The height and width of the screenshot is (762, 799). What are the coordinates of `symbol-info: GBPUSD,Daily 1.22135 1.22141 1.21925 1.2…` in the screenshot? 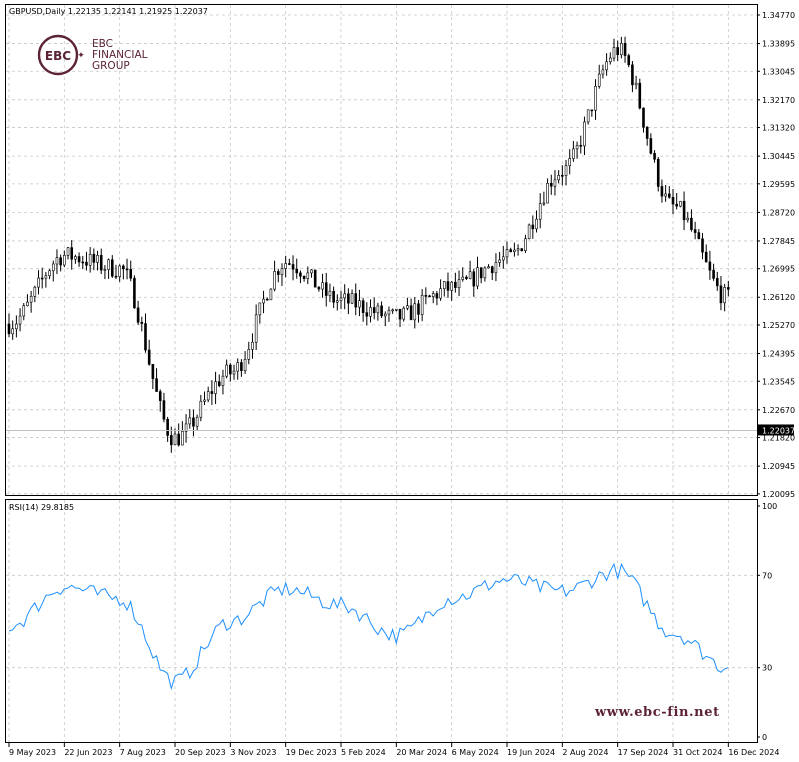 It's located at (108, 11).